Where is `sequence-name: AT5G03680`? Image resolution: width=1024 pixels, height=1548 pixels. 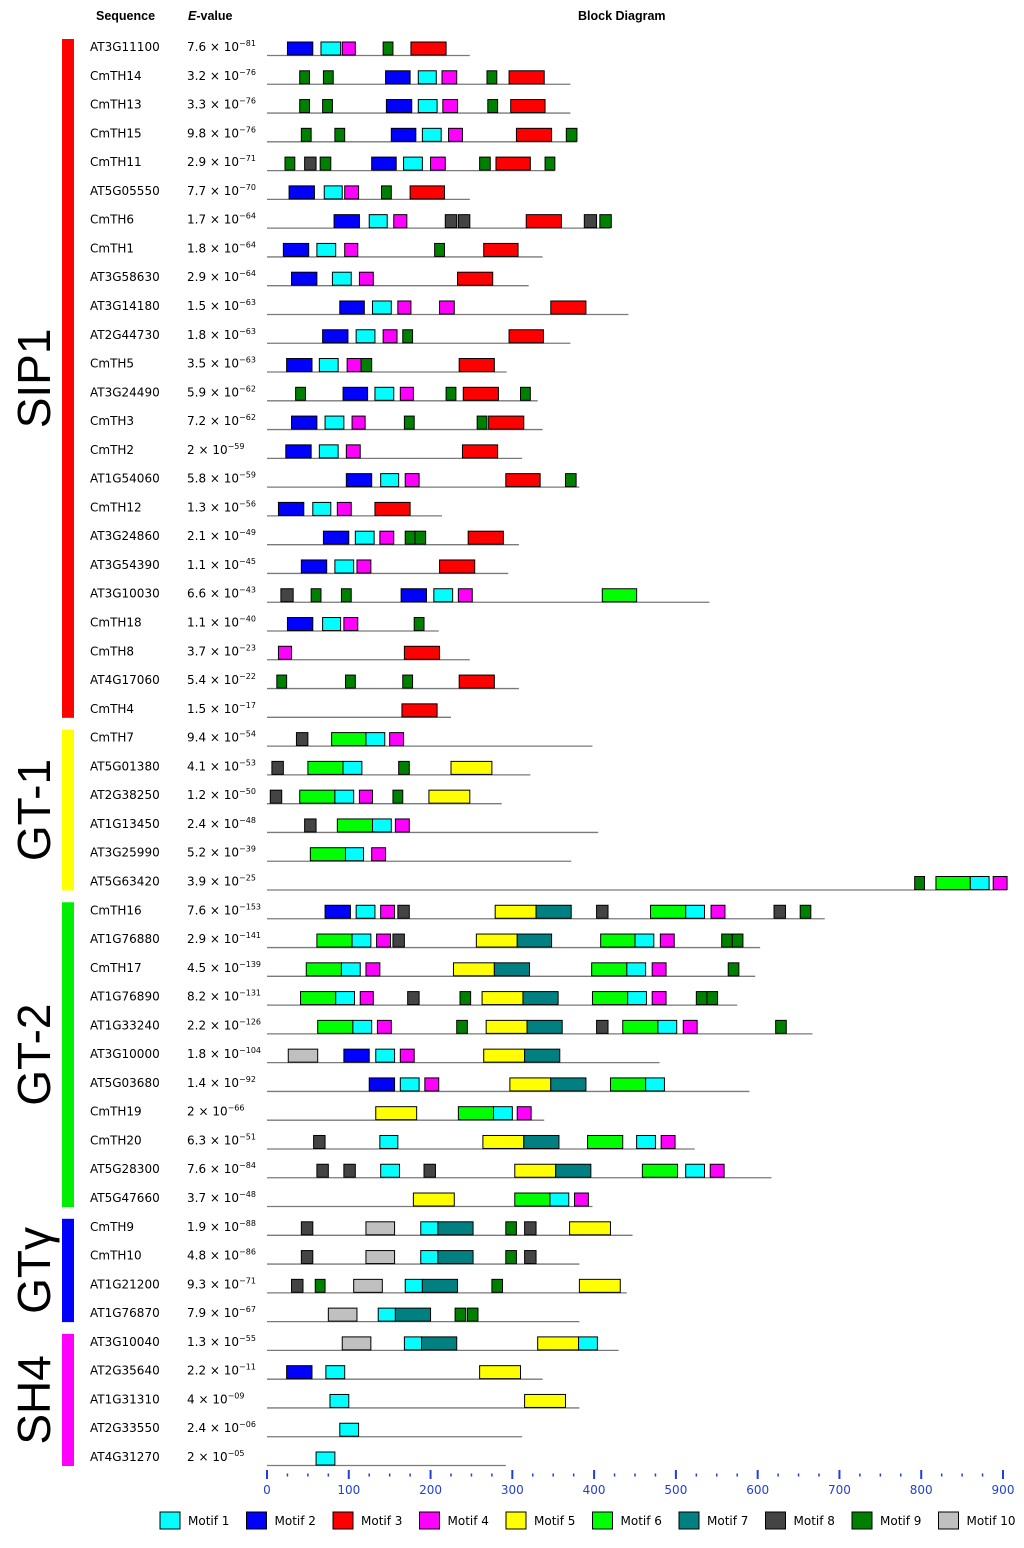 sequence-name: AT5G03680 is located at coordinates (125, 1083).